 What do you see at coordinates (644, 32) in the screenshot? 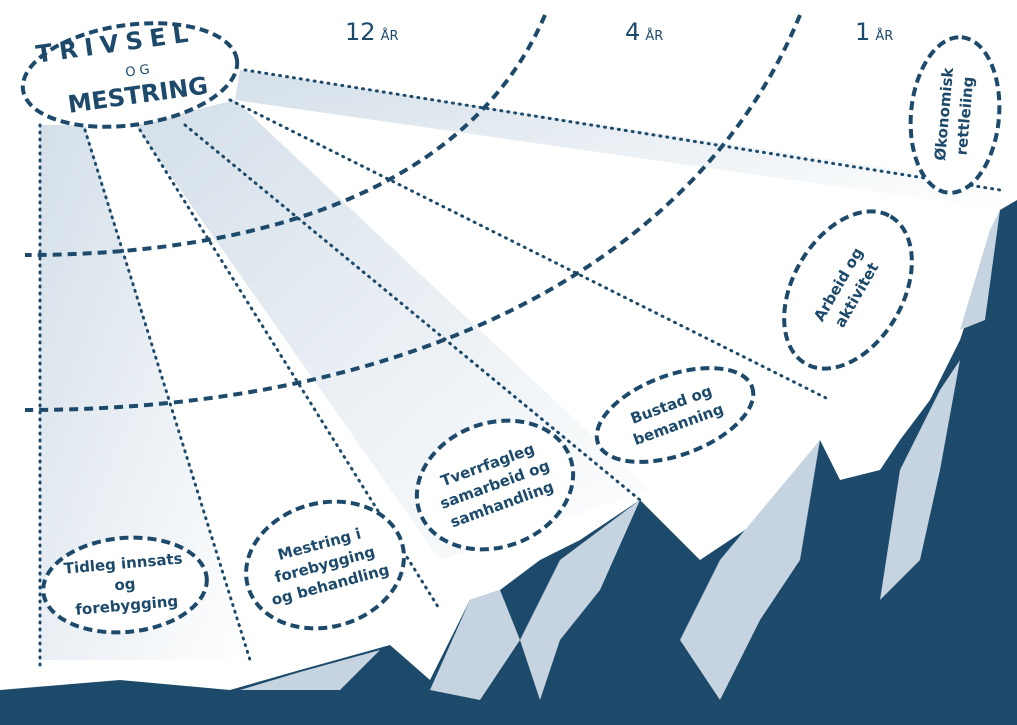
I see `horizon-label: 4 ÅR` at bounding box center [644, 32].